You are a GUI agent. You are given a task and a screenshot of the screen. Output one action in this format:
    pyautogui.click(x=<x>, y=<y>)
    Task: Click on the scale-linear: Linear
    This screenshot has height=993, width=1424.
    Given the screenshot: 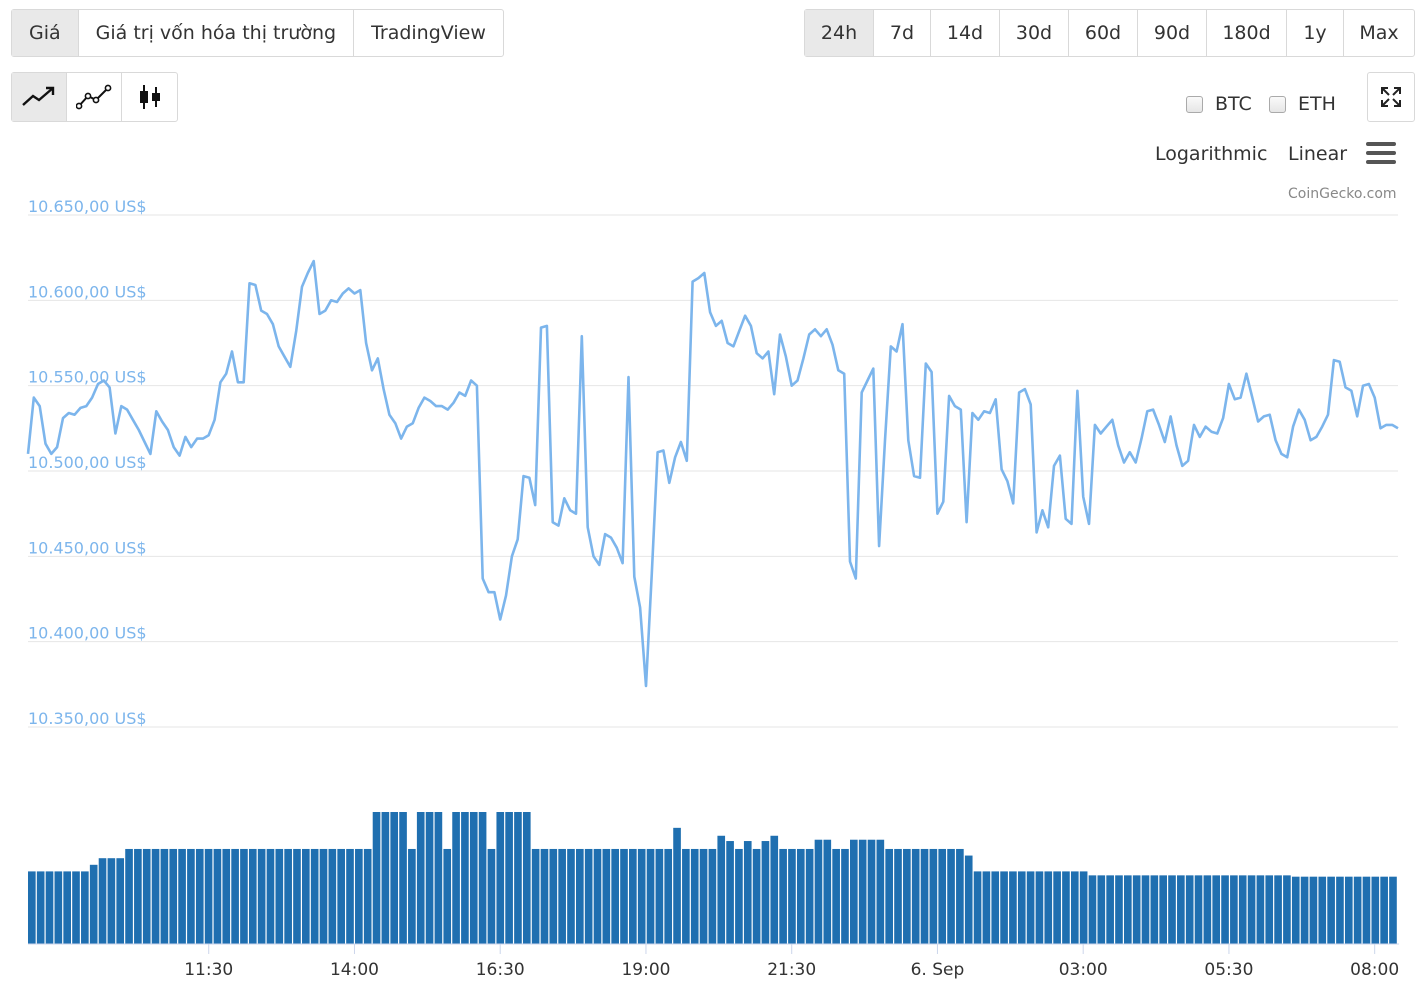 What is the action you would take?
    pyautogui.click(x=1318, y=154)
    